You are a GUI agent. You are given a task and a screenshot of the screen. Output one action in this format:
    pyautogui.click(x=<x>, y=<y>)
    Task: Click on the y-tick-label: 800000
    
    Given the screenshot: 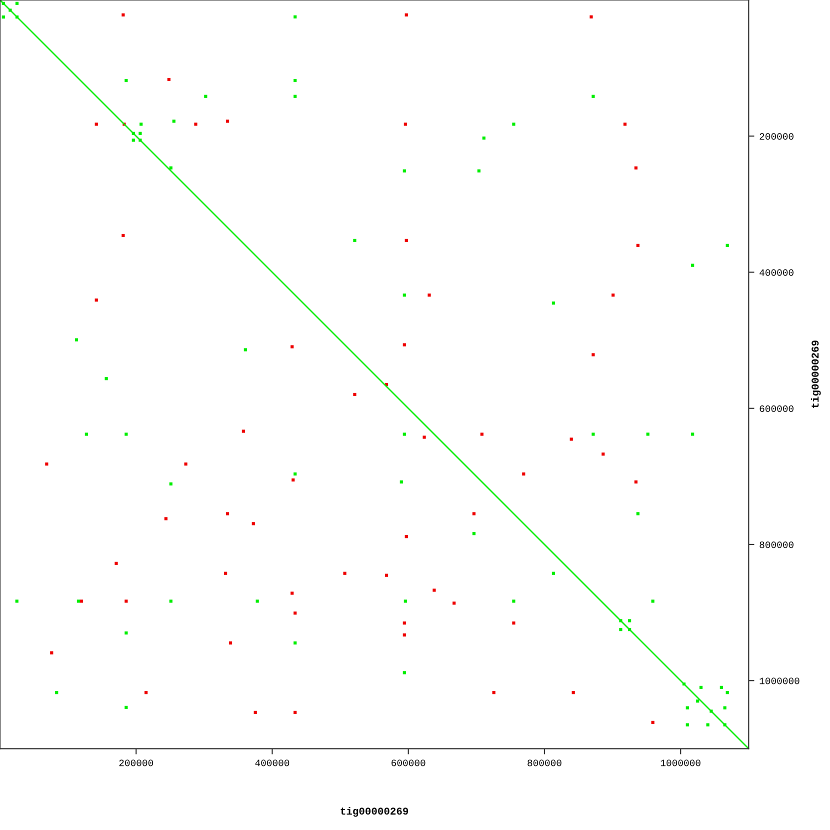 What is the action you would take?
    pyautogui.click(x=777, y=545)
    